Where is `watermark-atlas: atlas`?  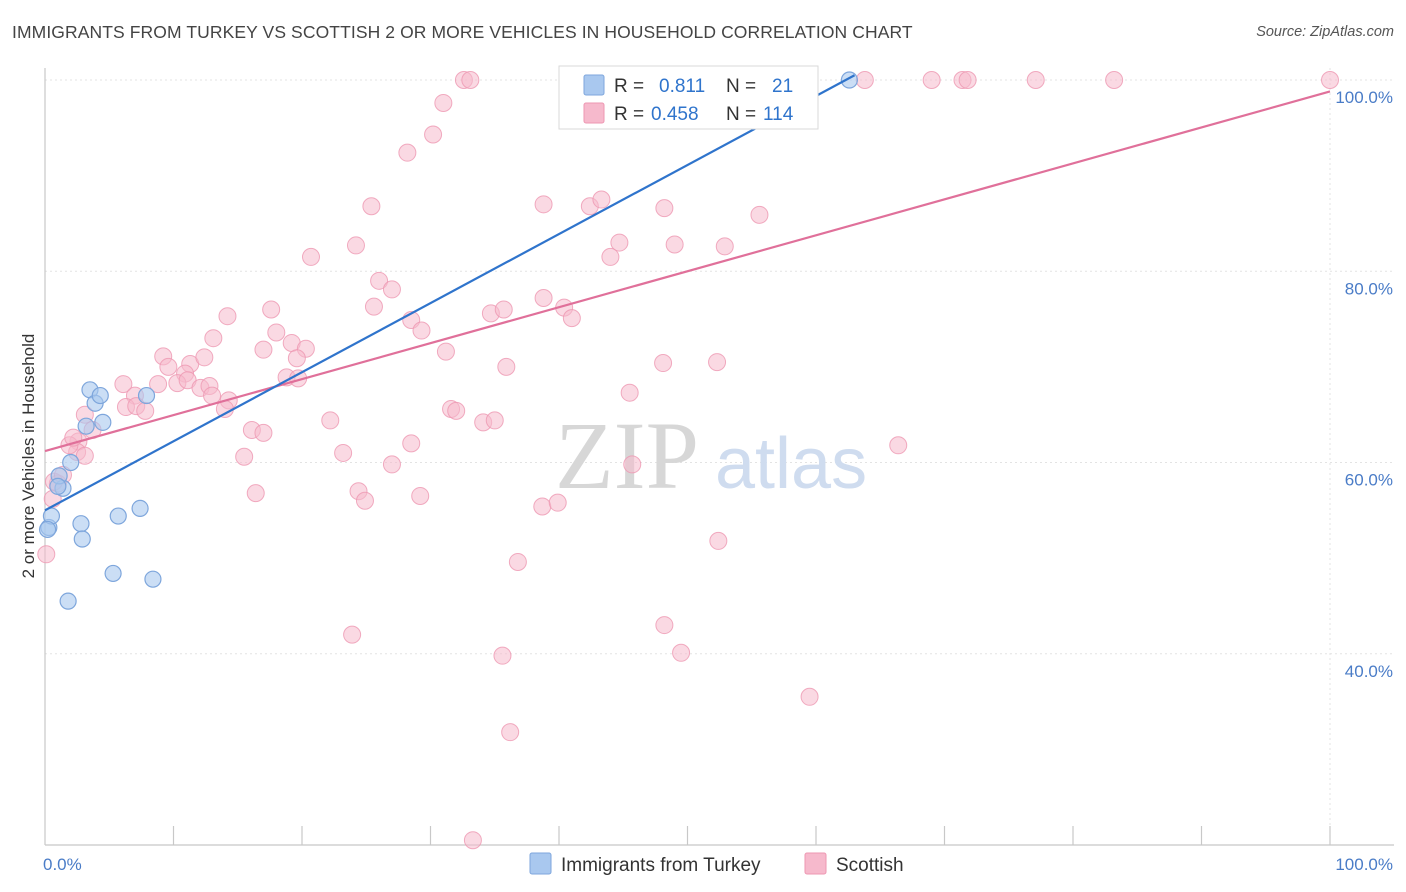 watermark-atlas: atlas is located at coordinates (791, 464).